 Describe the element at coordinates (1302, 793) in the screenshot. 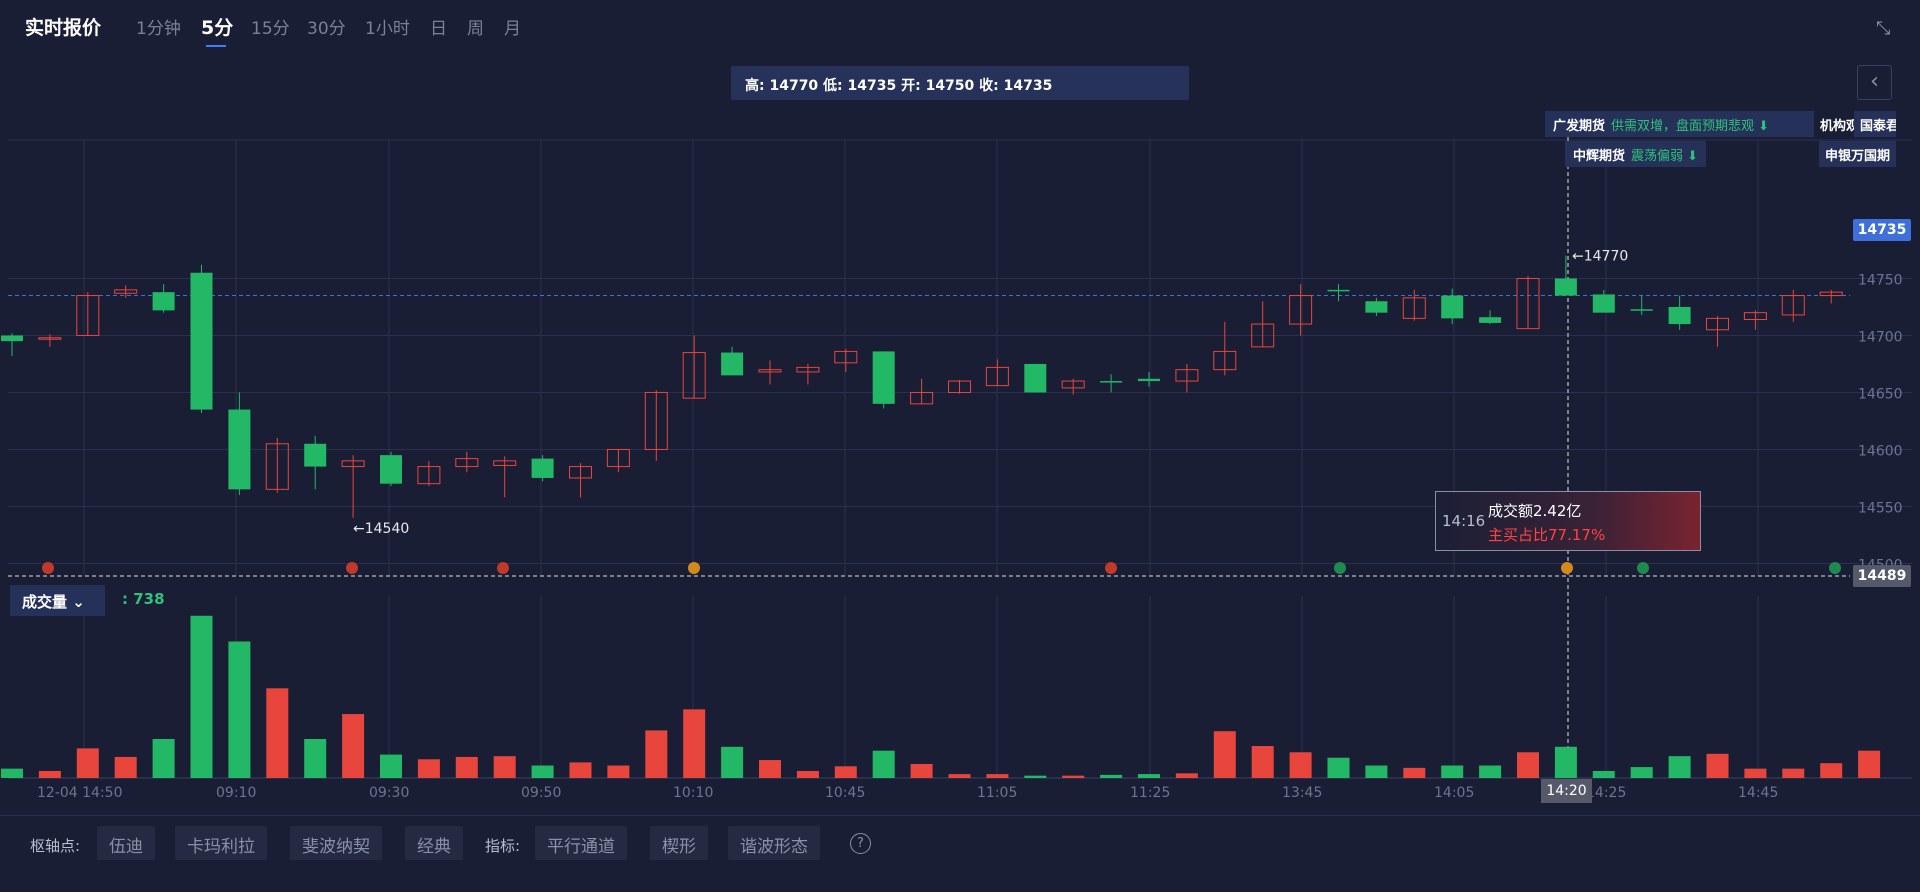

I see `x-tick-label: 13:45` at that location.